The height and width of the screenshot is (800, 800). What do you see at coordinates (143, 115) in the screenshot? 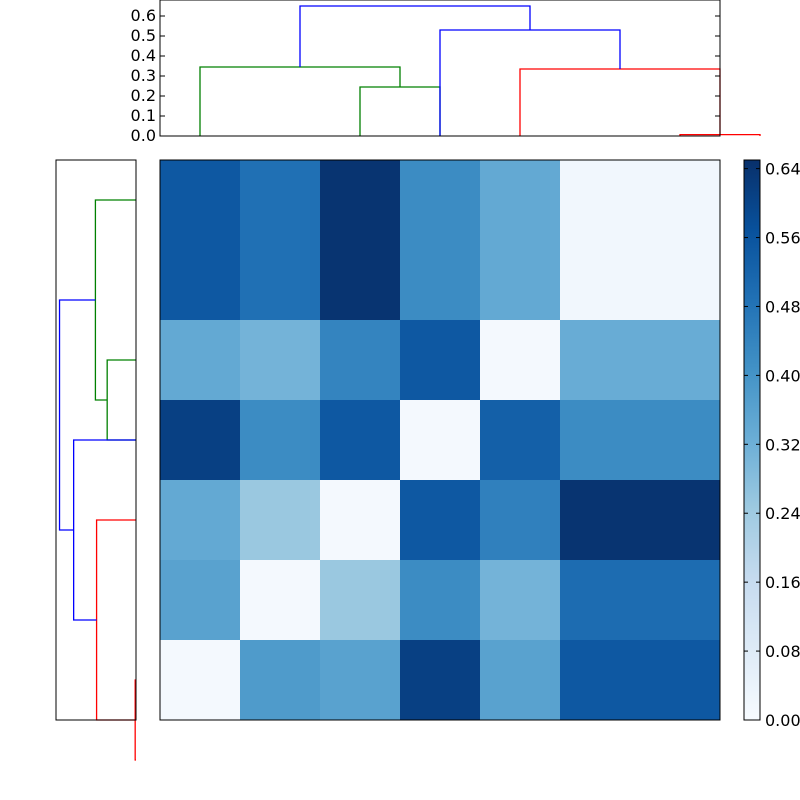
I see `top-dendrogram-tick-label: 0.1` at bounding box center [143, 115].